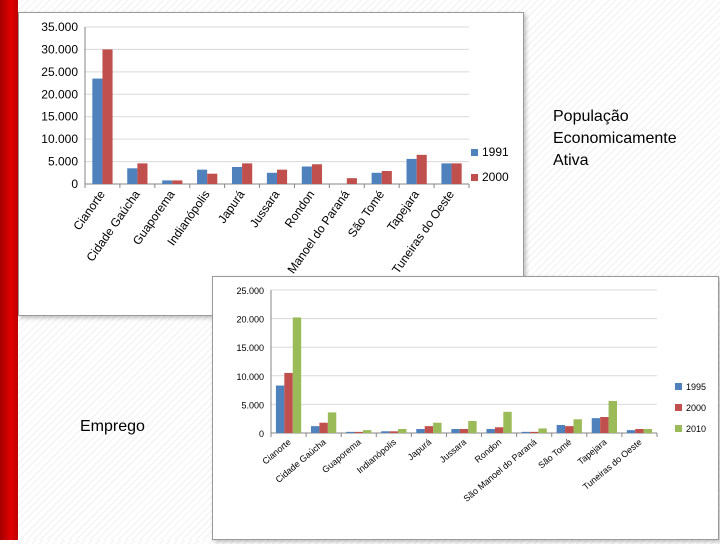 The height and width of the screenshot is (544, 720). I want to click on pea-ytick-label: 25.000, so click(59, 72).